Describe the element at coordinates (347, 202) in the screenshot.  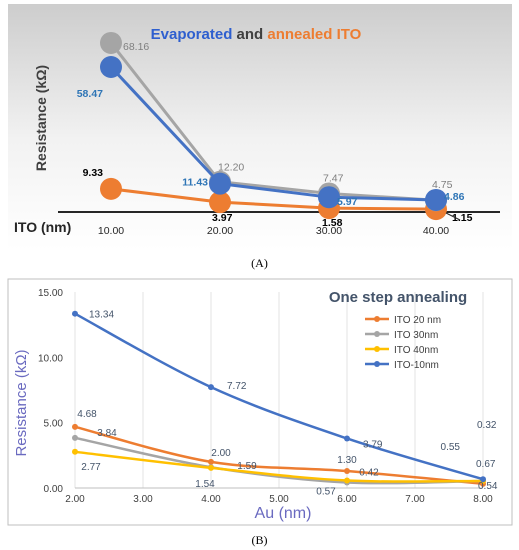
I see `chart-a-data-label: 5.97` at that location.